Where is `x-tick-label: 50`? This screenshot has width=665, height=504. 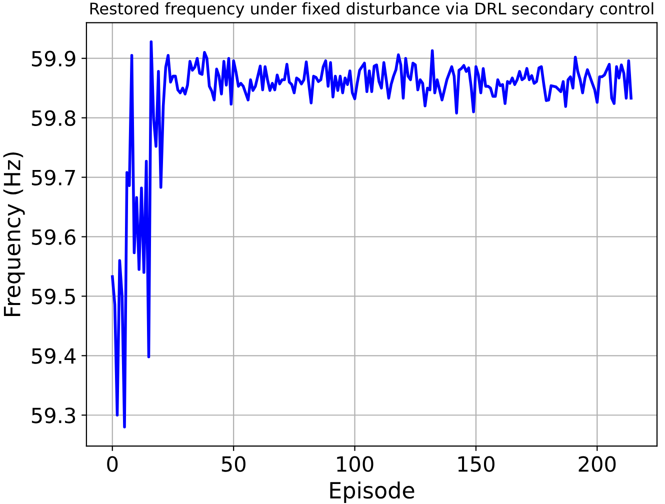 x-tick-label: 50 is located at coordinates (234, 464).